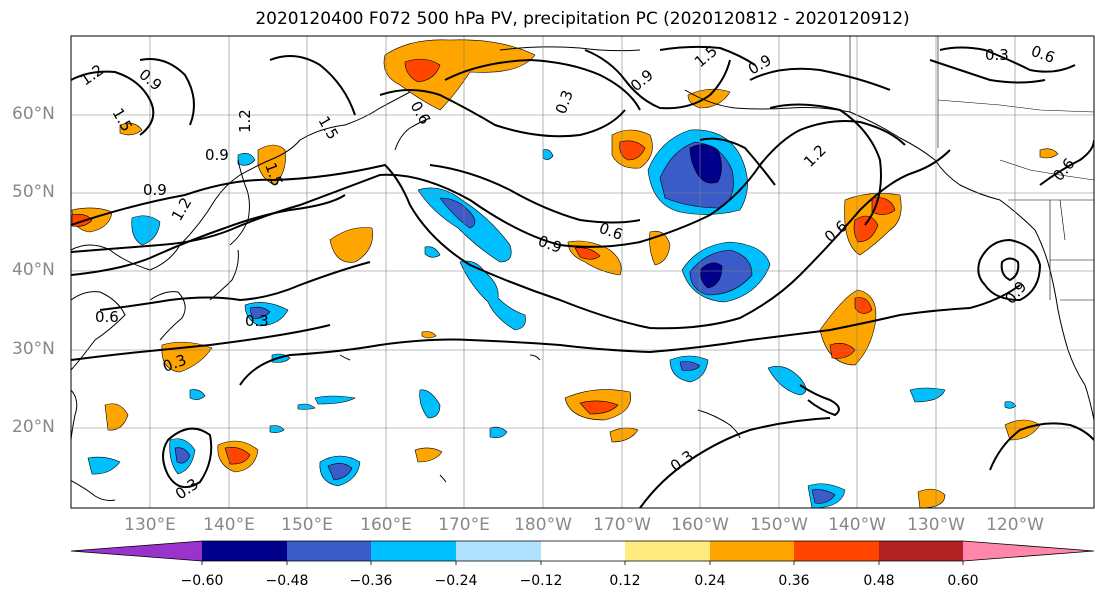 This screenshot has height=601, width=1105. What do you see at coordinates (963, 581) in the screenshot?
I see `colorbar-tick-label: 0.60` at bounding box center [963, 581].